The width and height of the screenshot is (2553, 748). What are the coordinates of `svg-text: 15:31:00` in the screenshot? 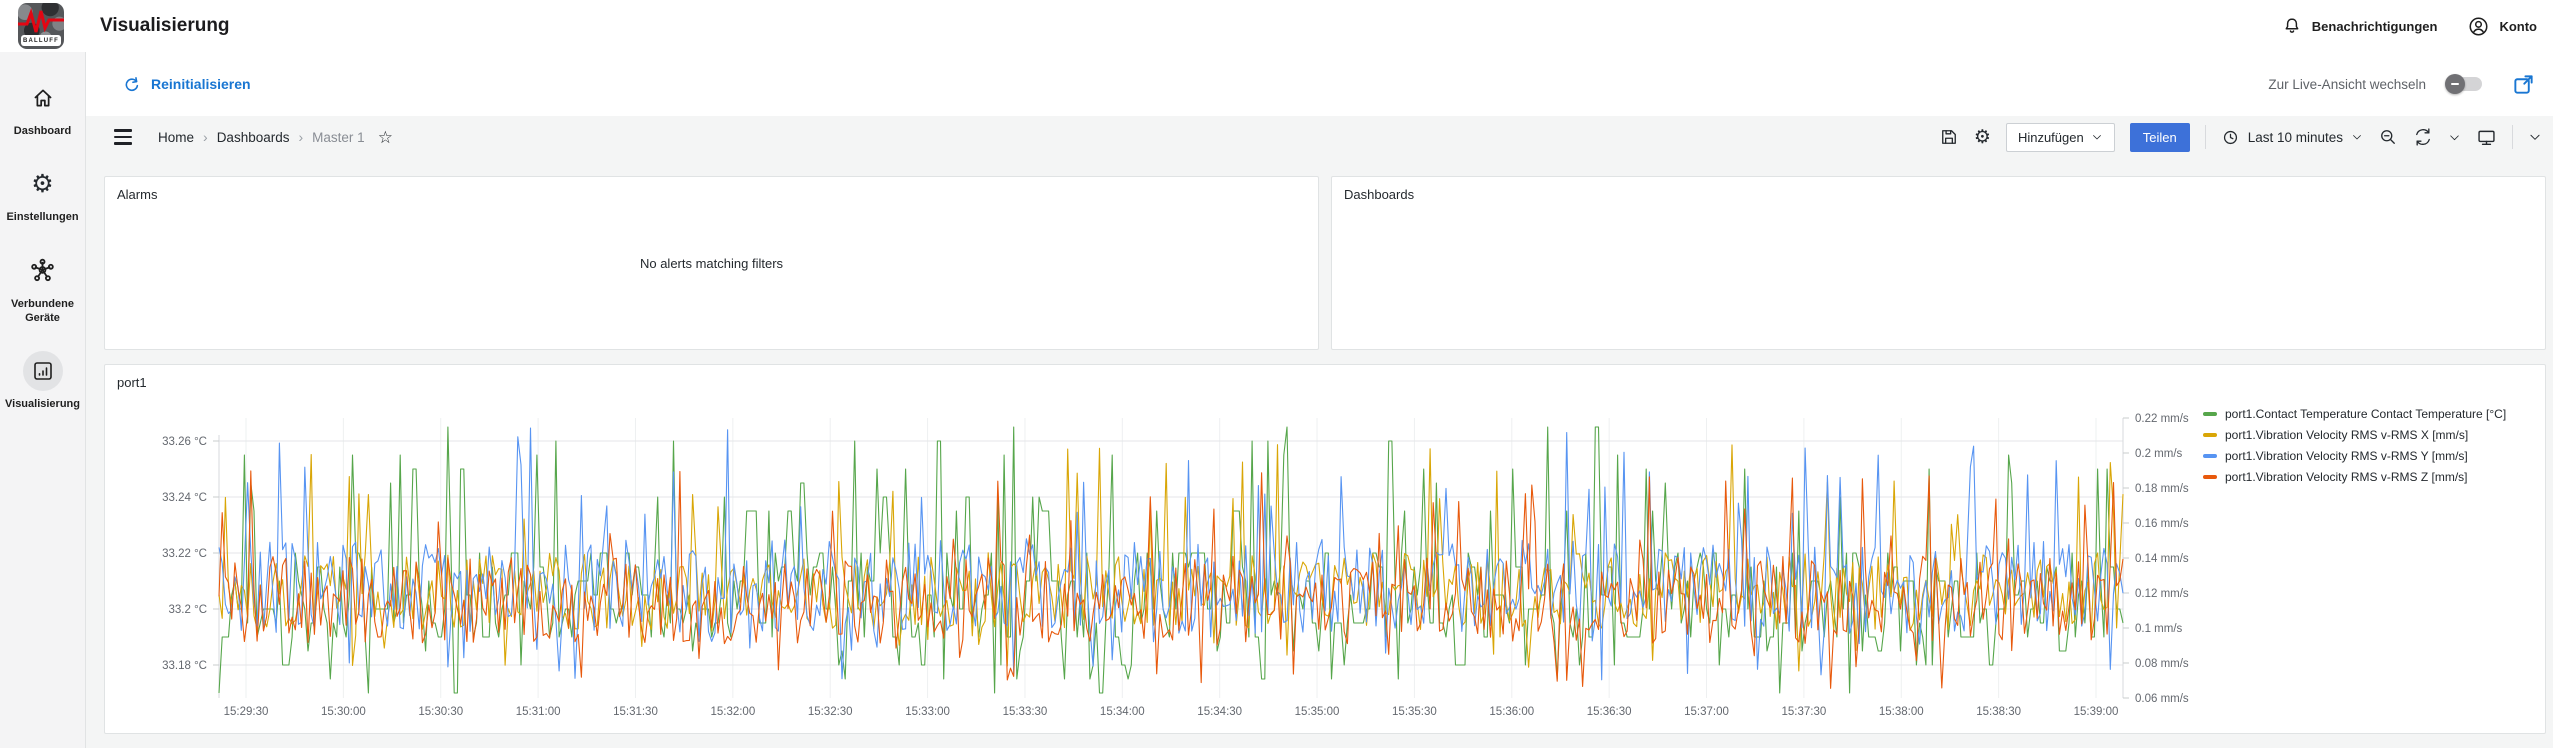 It's located at (538, 712).